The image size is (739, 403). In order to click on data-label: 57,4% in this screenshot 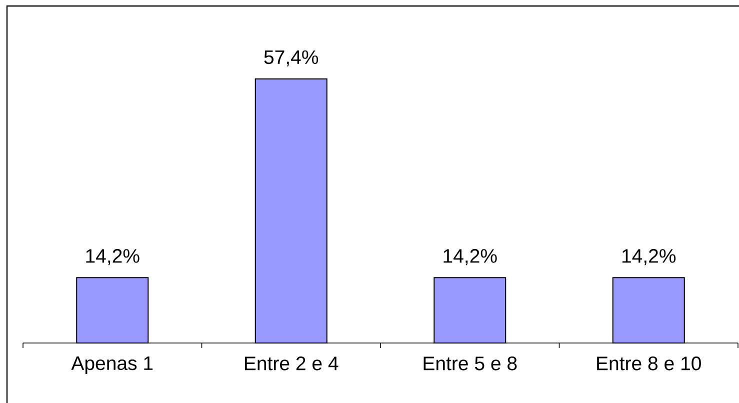, I will do `click(291, 58)`.